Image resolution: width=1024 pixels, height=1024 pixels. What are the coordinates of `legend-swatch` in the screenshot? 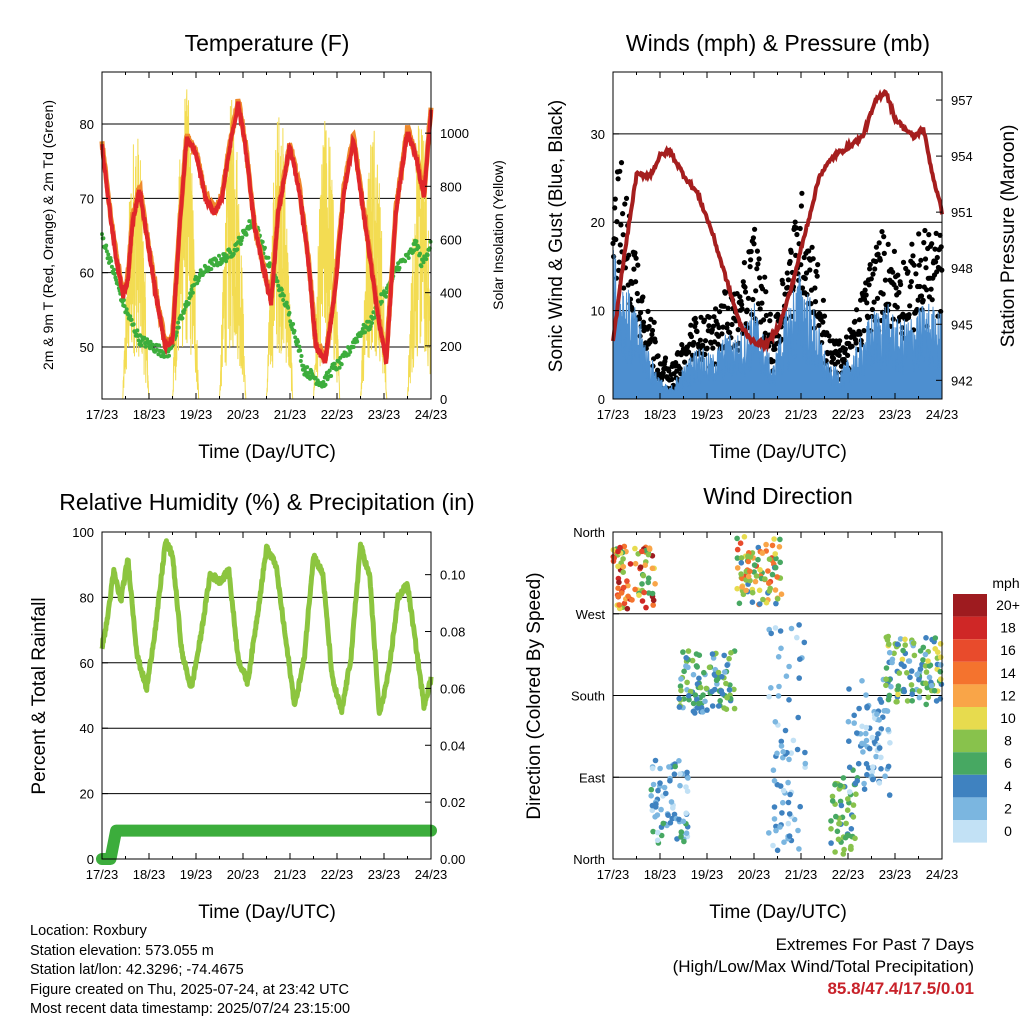 It's located at (970, 673).